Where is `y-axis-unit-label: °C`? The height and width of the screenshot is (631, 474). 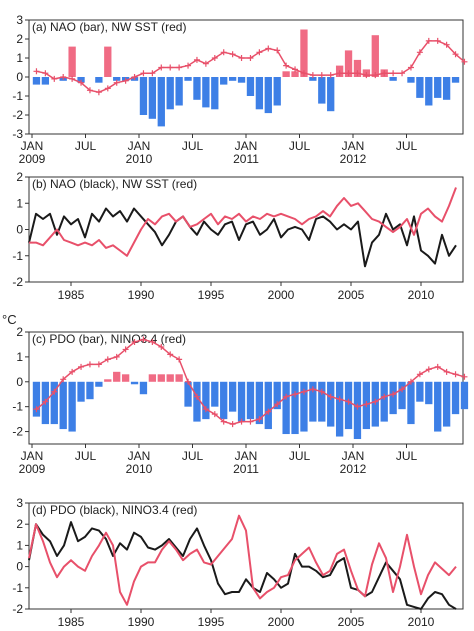 y-axis-unit-label: °C is located at coordinates (9, 319).